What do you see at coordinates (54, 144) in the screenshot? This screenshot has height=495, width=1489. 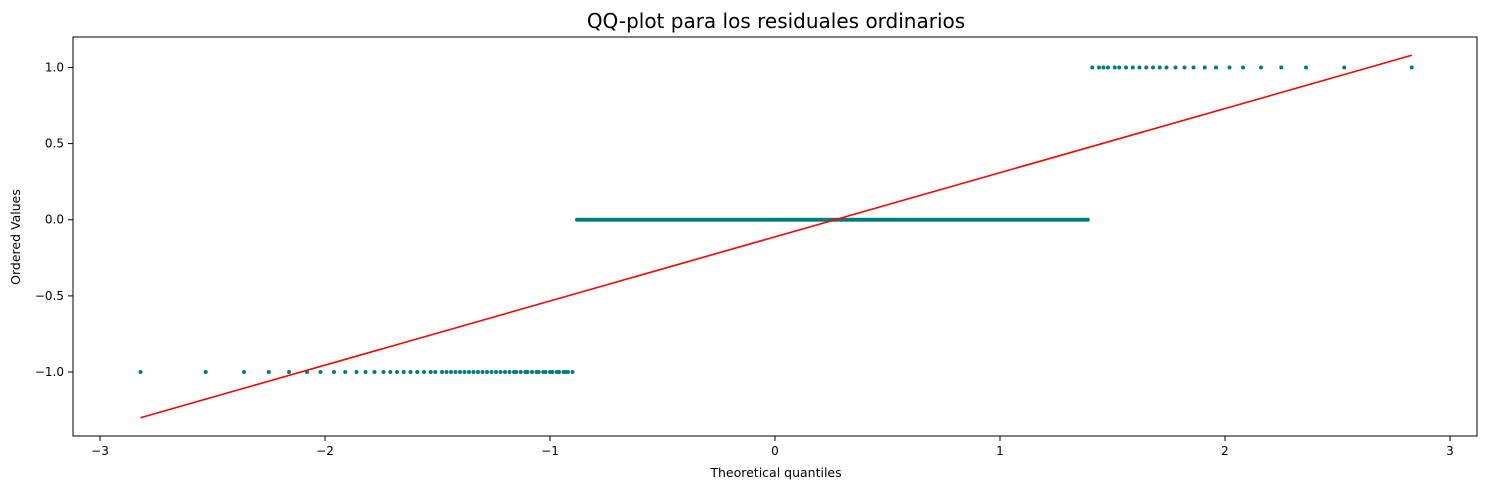 I see `y-tick-label: 0.5` at bounding box center [54, 144].